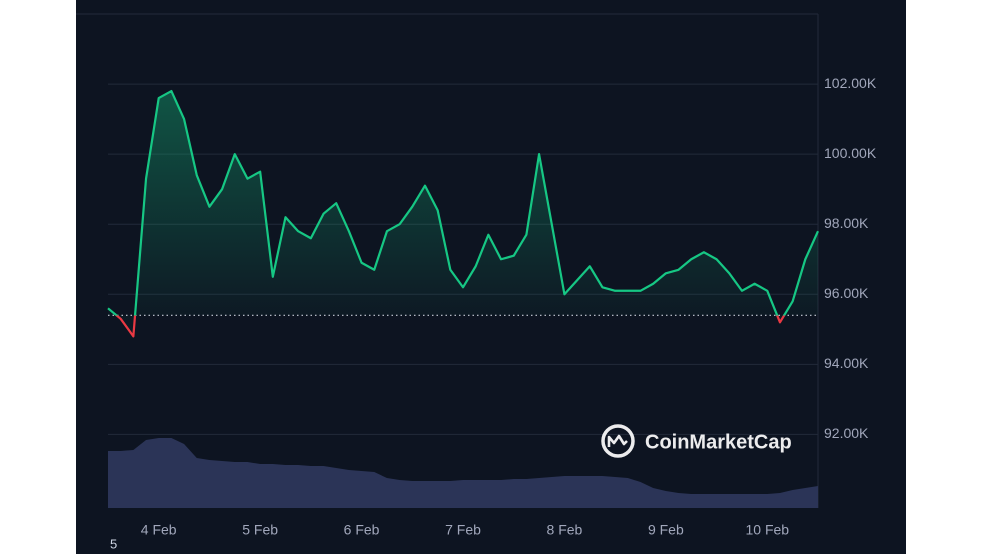 Image resolution: width=984 pixels, height=554 pixels. What do you see at coordinates (565, 530) in the screenshot?
I see `x-tick-label: 8 Feb` at bounding box center [565, 530].